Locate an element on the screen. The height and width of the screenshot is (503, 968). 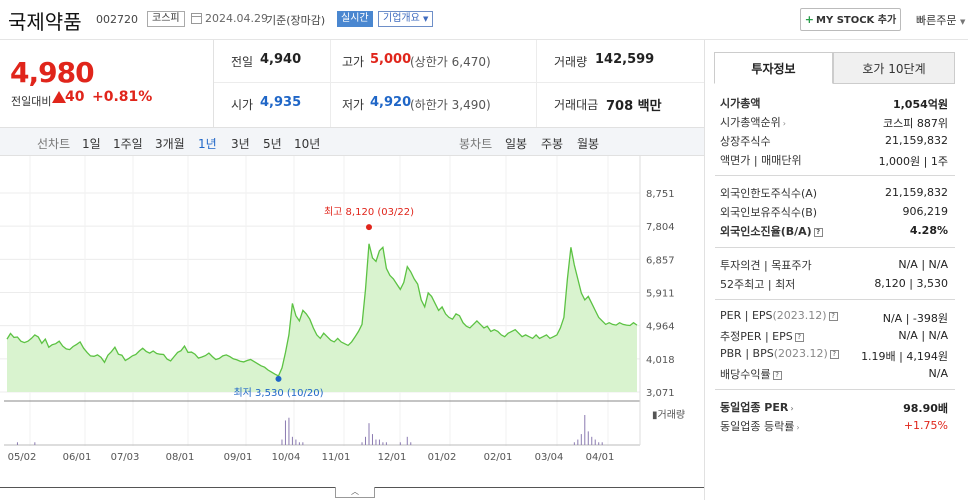
dividend-label: 배당수익률 is located at coordinates (745, 374).